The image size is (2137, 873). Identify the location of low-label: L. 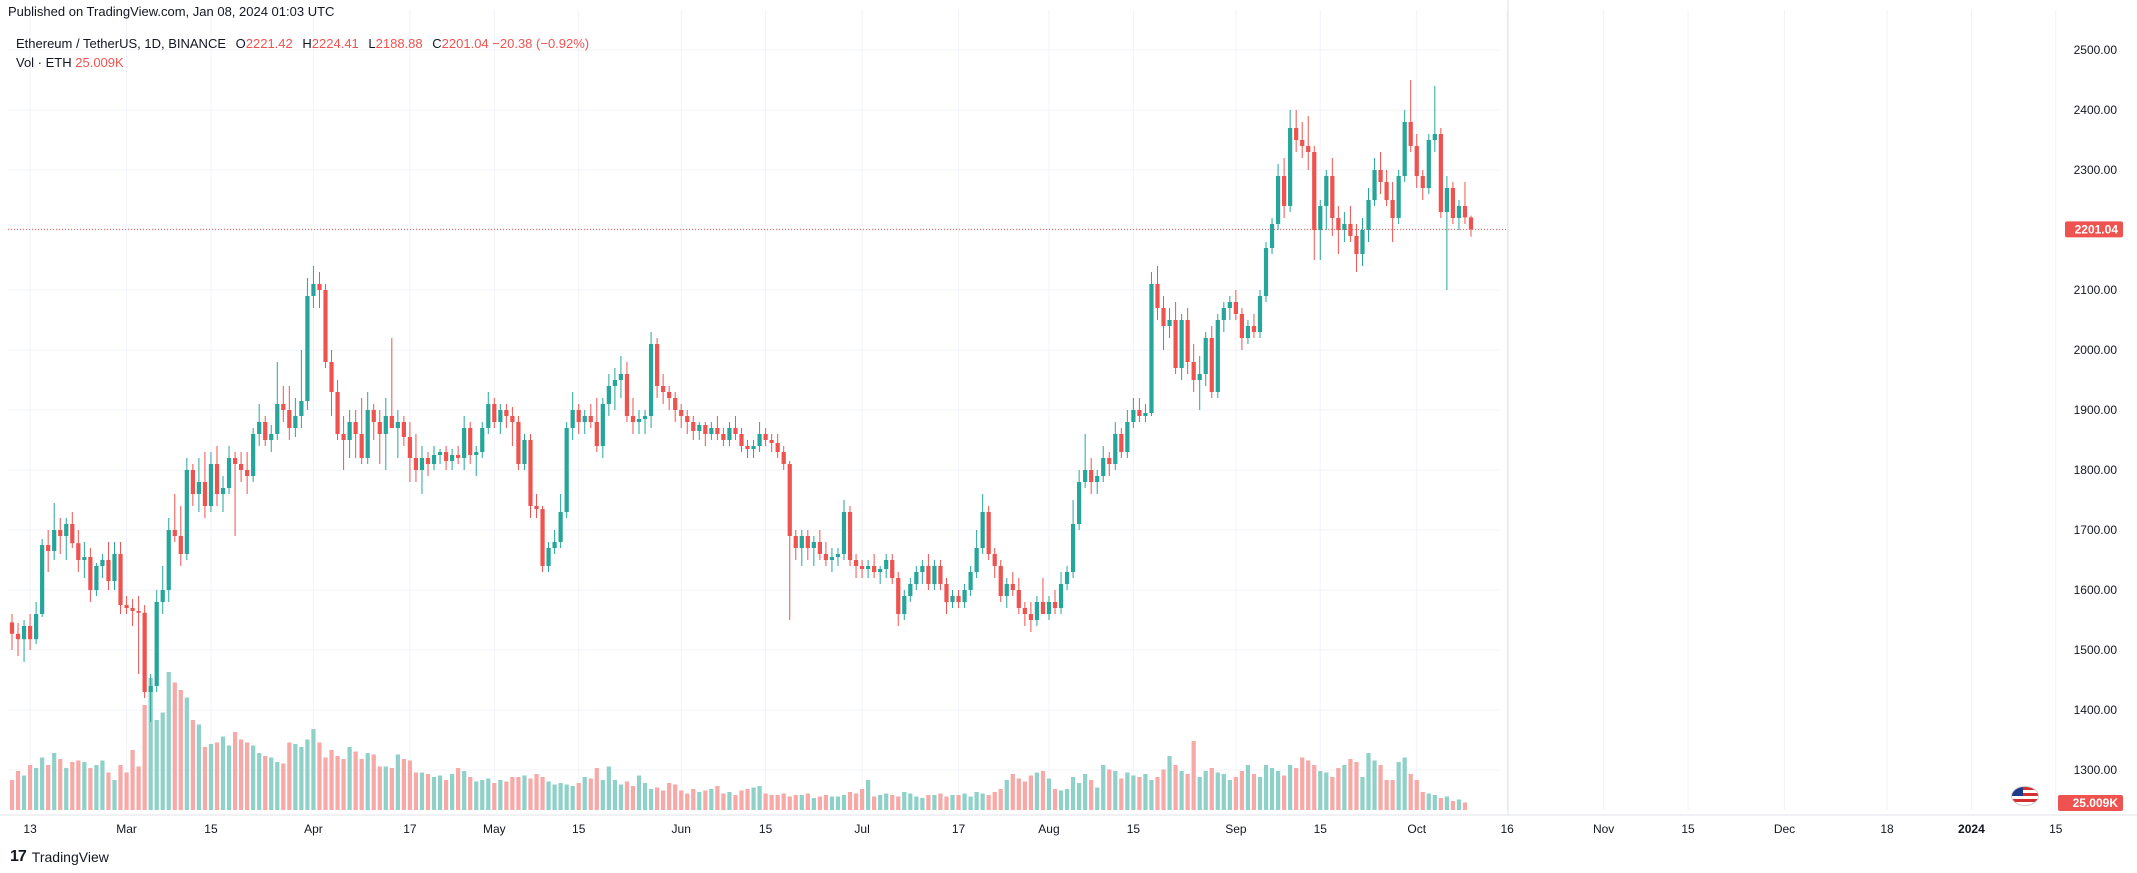
(372, 43).